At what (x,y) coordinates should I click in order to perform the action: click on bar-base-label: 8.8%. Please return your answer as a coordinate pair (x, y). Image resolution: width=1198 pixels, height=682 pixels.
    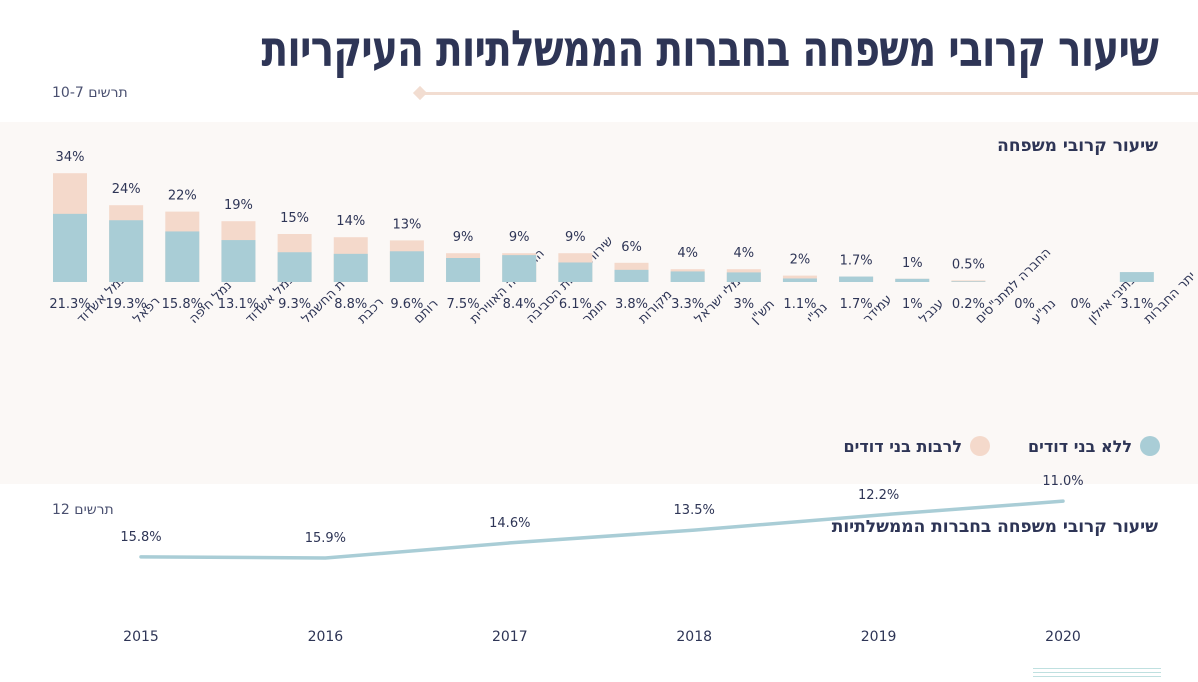
    Looking at the image, I should click on (350, 304).